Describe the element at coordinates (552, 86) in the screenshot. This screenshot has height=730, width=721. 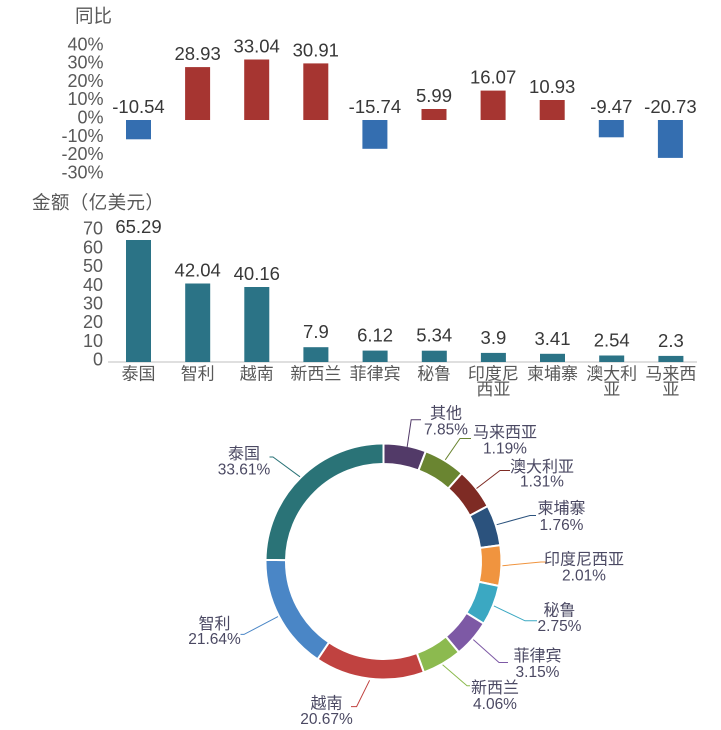
I see `svg-text: 10.93` at that location.